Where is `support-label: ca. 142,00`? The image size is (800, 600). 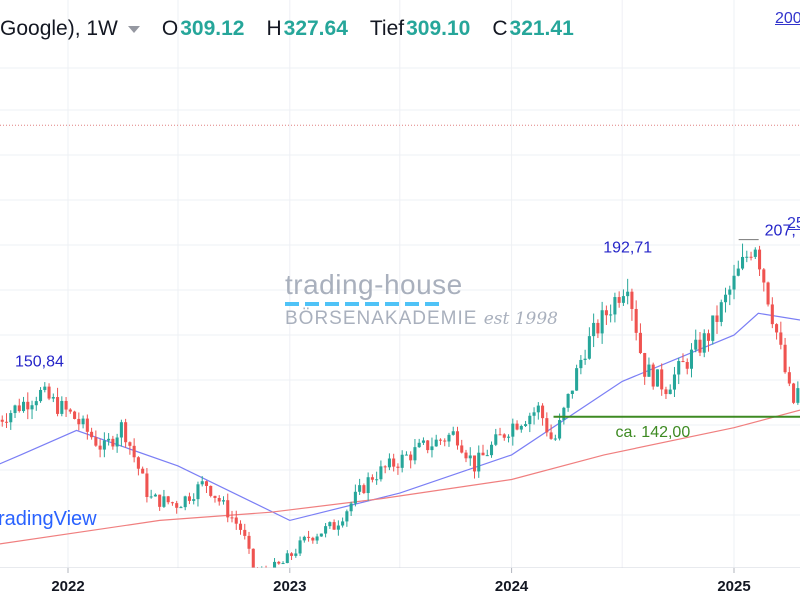 support-label: ca. 142,00 is located at coordinates (653, 432).